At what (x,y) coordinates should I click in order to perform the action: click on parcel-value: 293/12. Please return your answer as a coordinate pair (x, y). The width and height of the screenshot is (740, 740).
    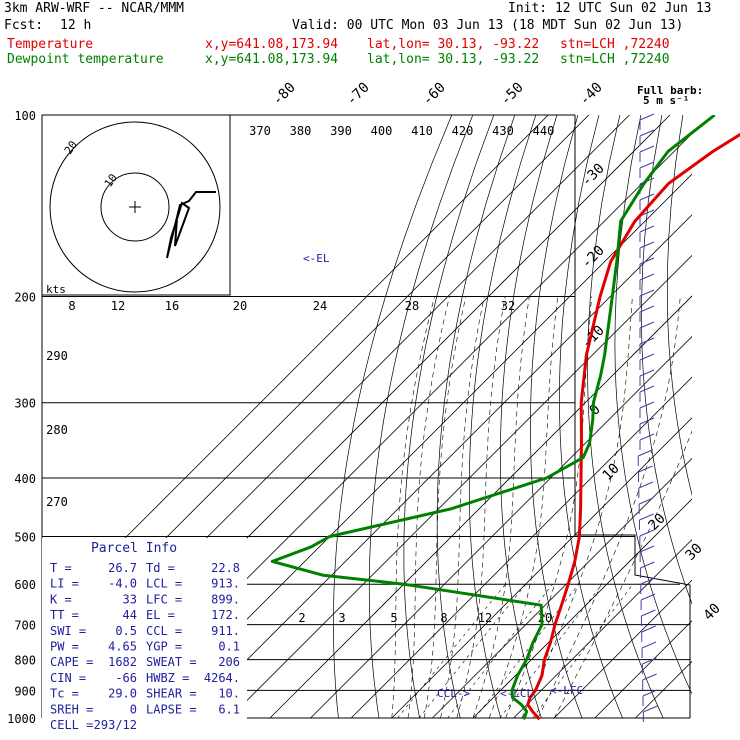
    Looking at the image, I should click on (115, 725).